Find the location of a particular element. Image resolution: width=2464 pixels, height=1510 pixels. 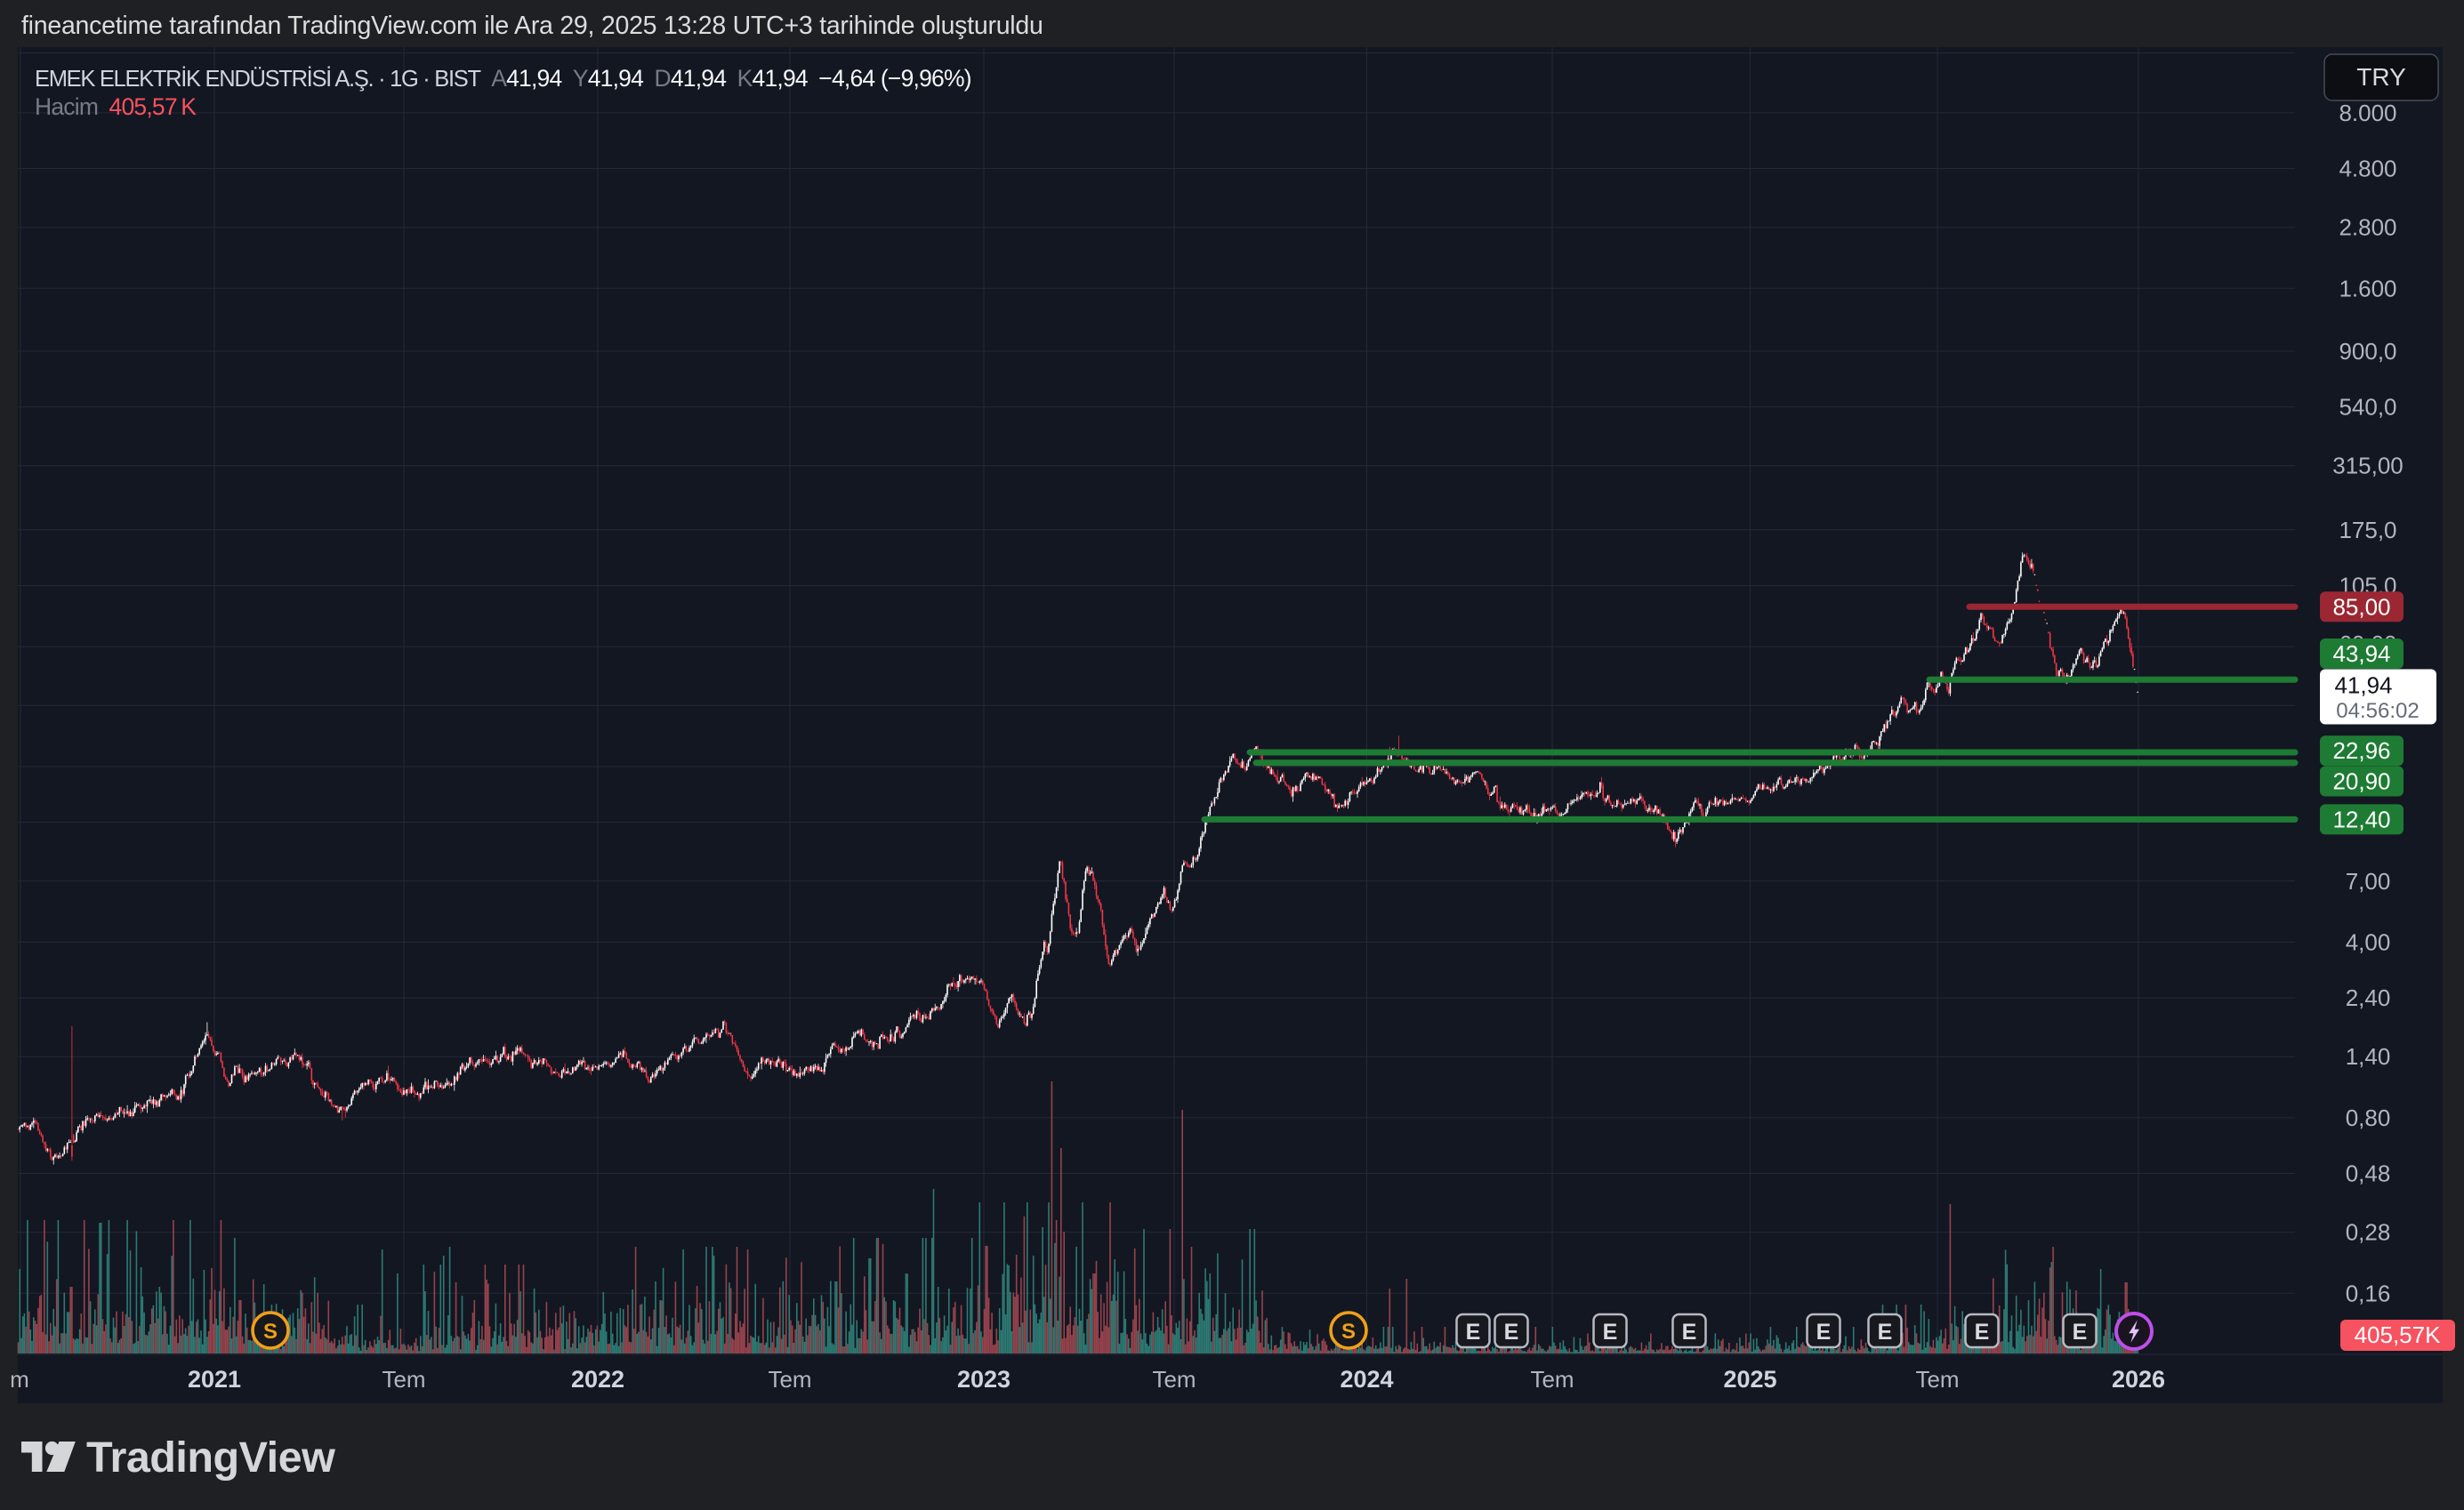

svg-text: 2023 is located at coordinates (984, 1379).